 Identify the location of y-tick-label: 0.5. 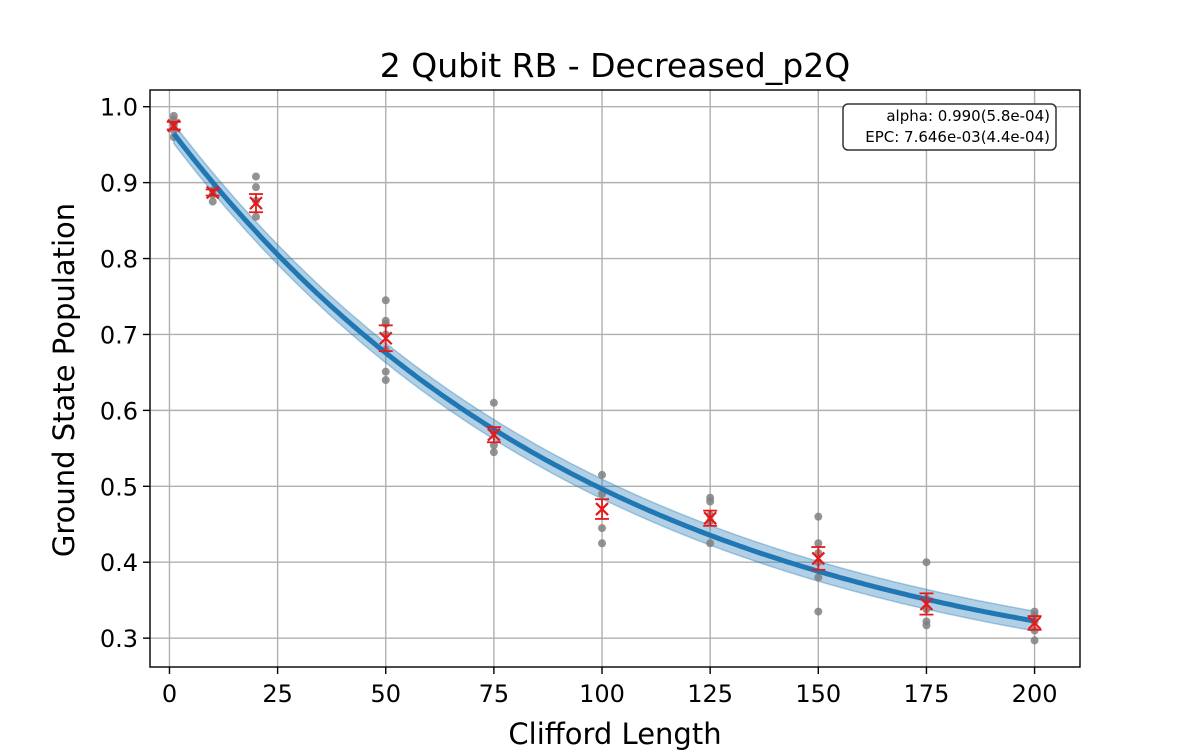
(119, 487).